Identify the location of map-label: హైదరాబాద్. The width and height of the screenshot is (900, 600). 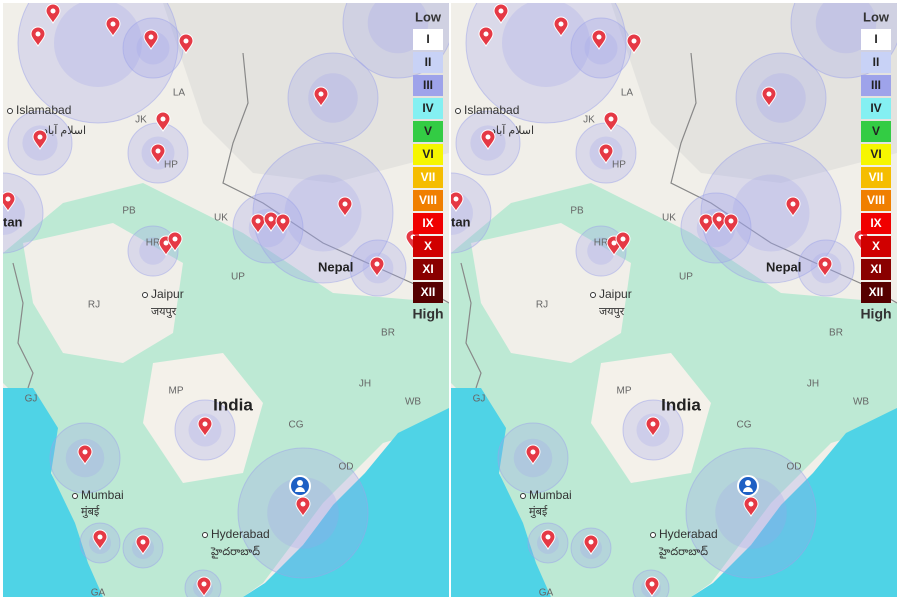
(235, 552).